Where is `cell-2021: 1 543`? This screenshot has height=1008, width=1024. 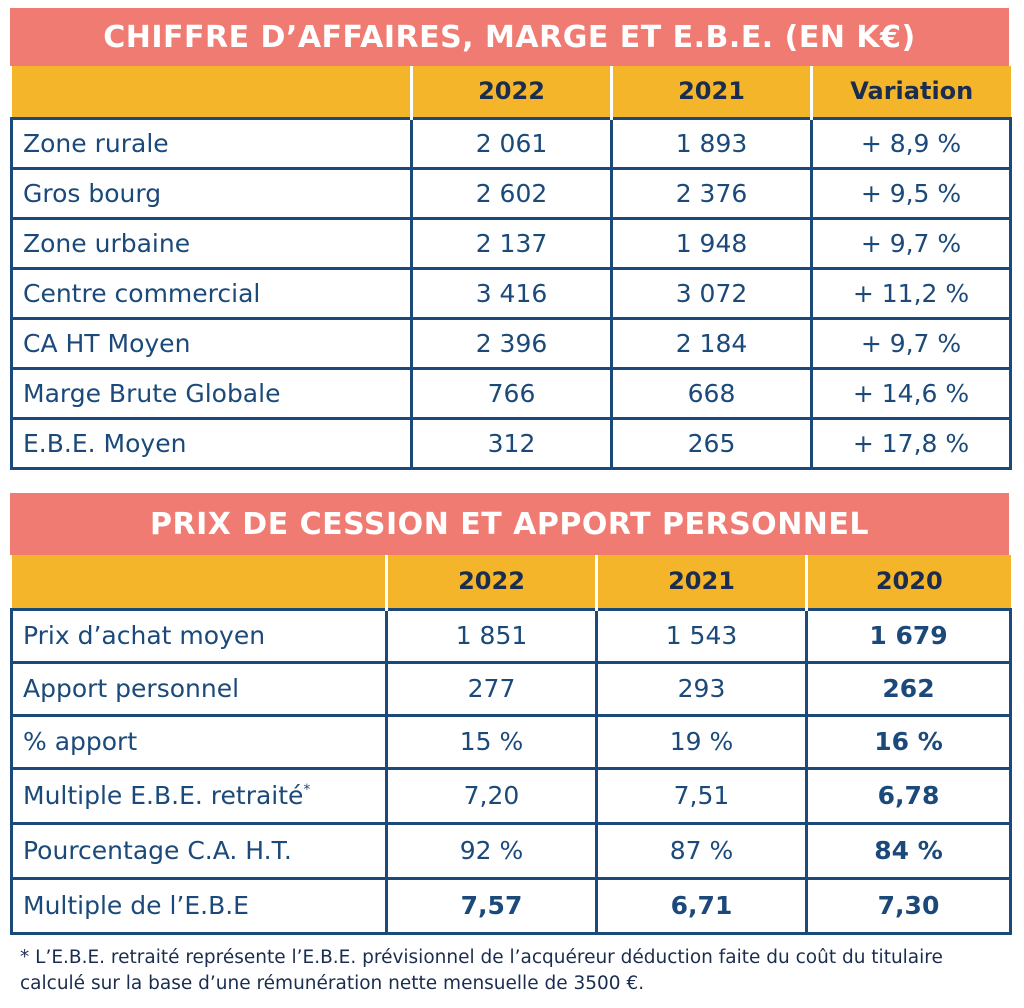
cell-2021: 1 543 is located at coordinates (701, 635).